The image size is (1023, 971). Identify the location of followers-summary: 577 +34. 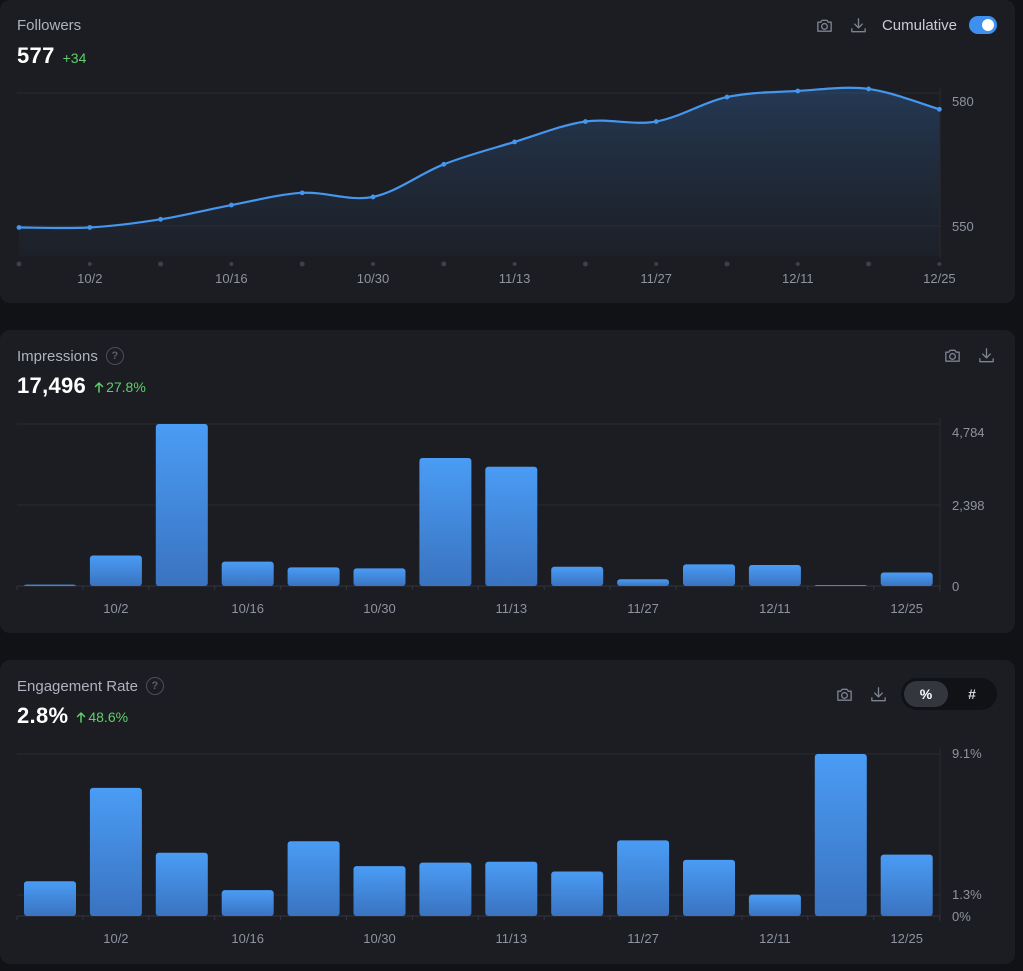
(51, 56).